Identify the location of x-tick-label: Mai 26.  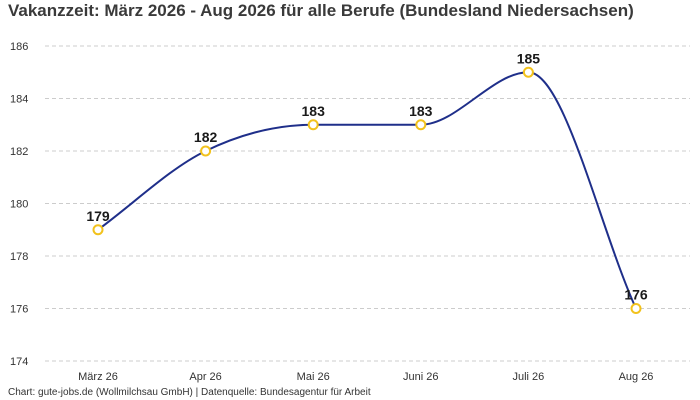
(313, 377).